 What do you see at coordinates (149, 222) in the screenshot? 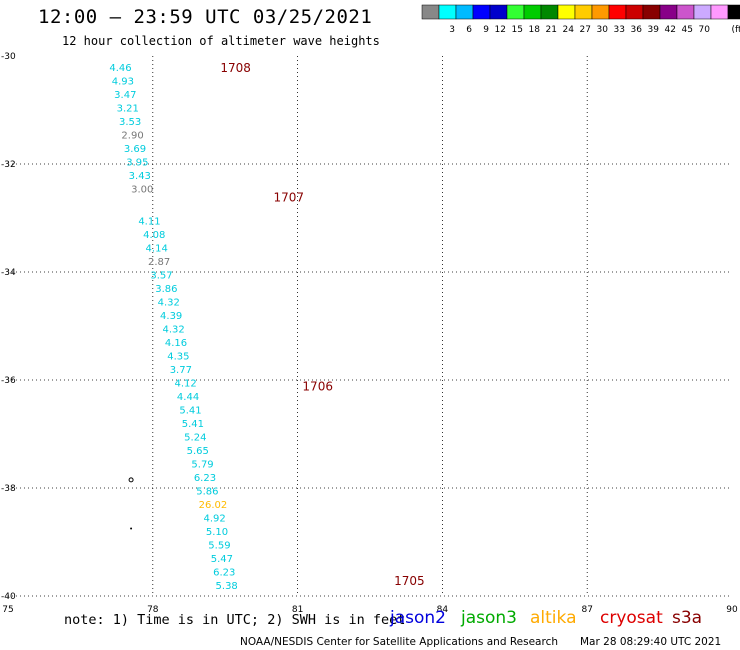
I see `swh-value-label: 4.11` at bounding box center [149, 222].